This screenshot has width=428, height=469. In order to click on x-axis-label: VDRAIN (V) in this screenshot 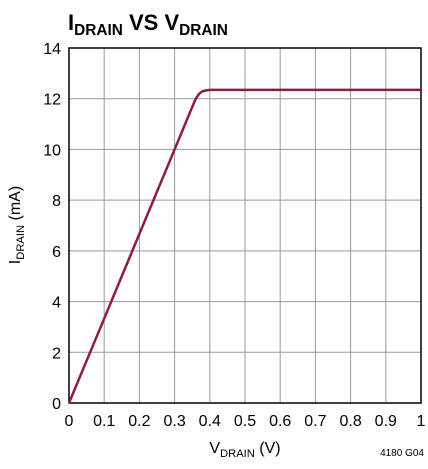, I will do `click(244, 450)`.